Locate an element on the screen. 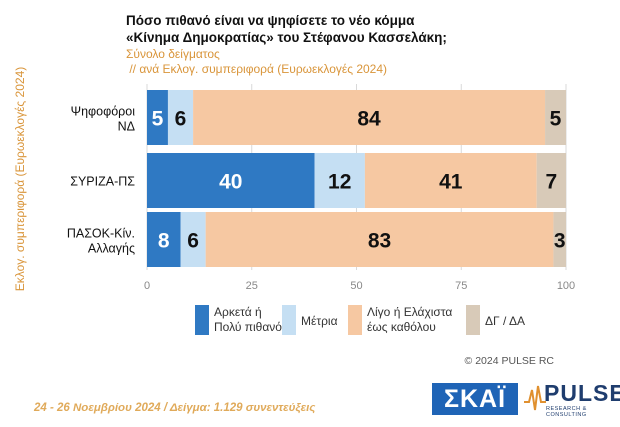 The height and width of the screenshot is (427, 620). legend-label-0: Αρκετά ή Πολύ πιθανό is located at coordinates (248, 320).